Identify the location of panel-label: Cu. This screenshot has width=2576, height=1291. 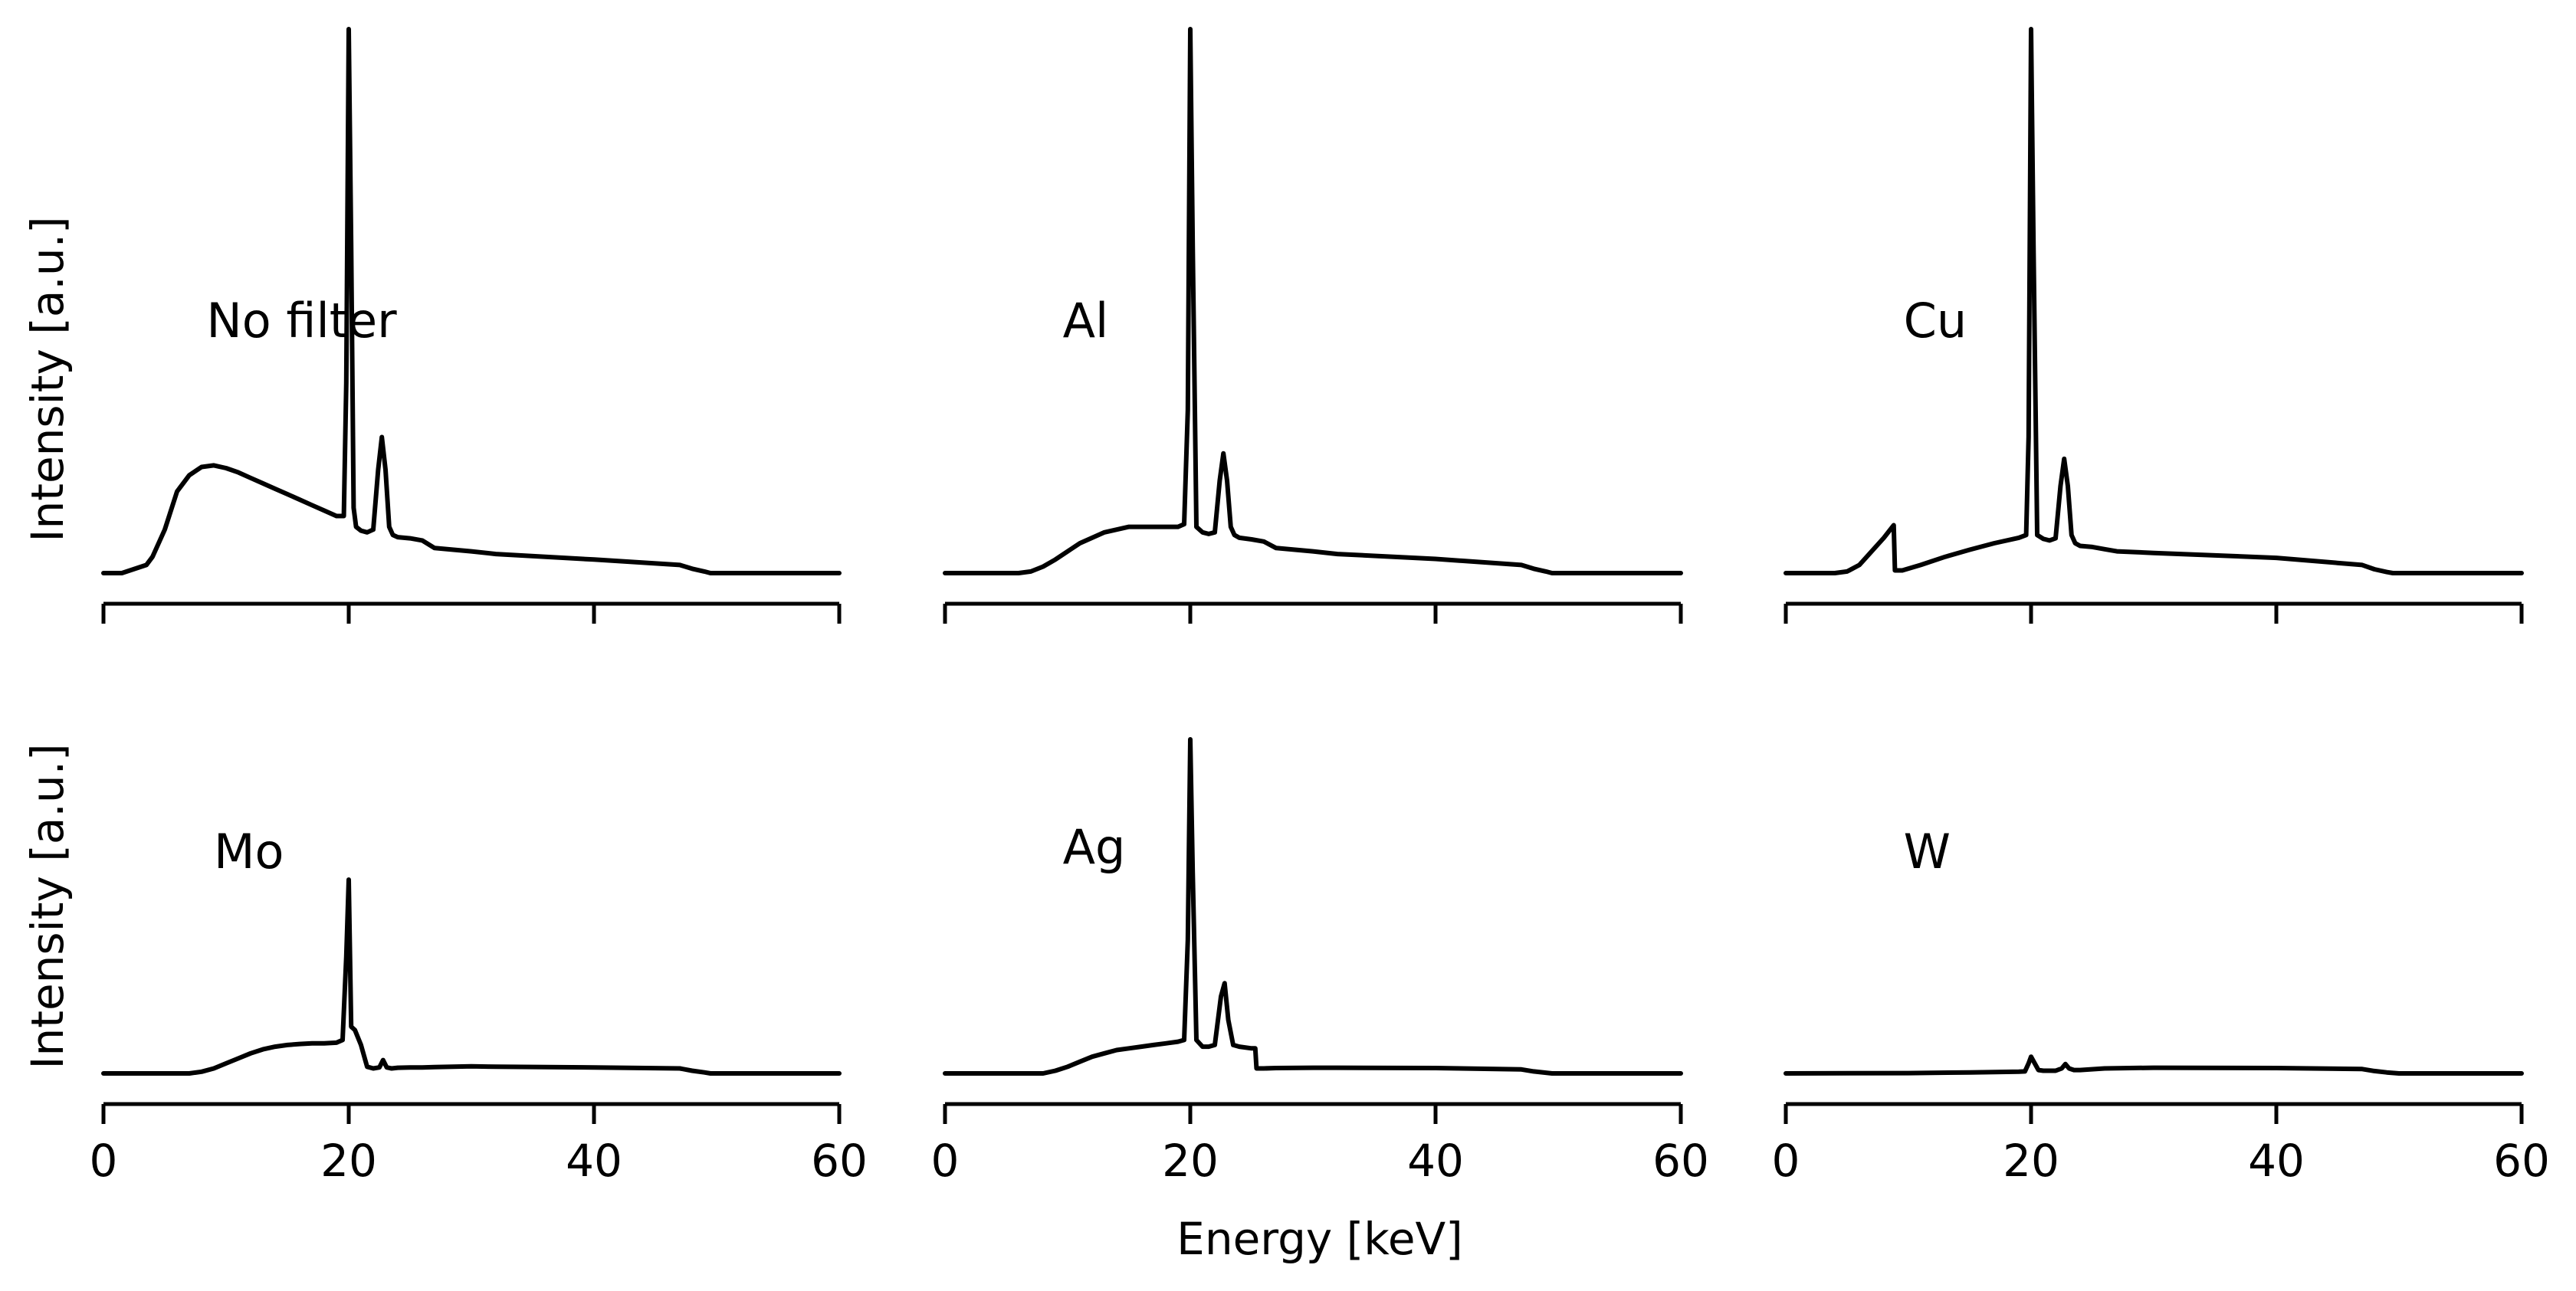
(1935, 321).